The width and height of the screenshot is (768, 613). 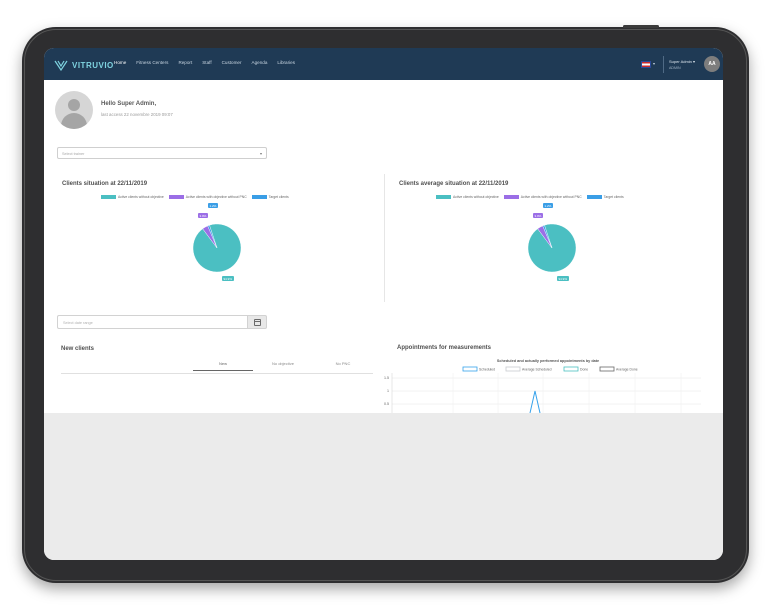 What do you see at coordinates (388, 391) in the screenshot?
I see `y-tick-label: 1` at bounding box center [388, 391].